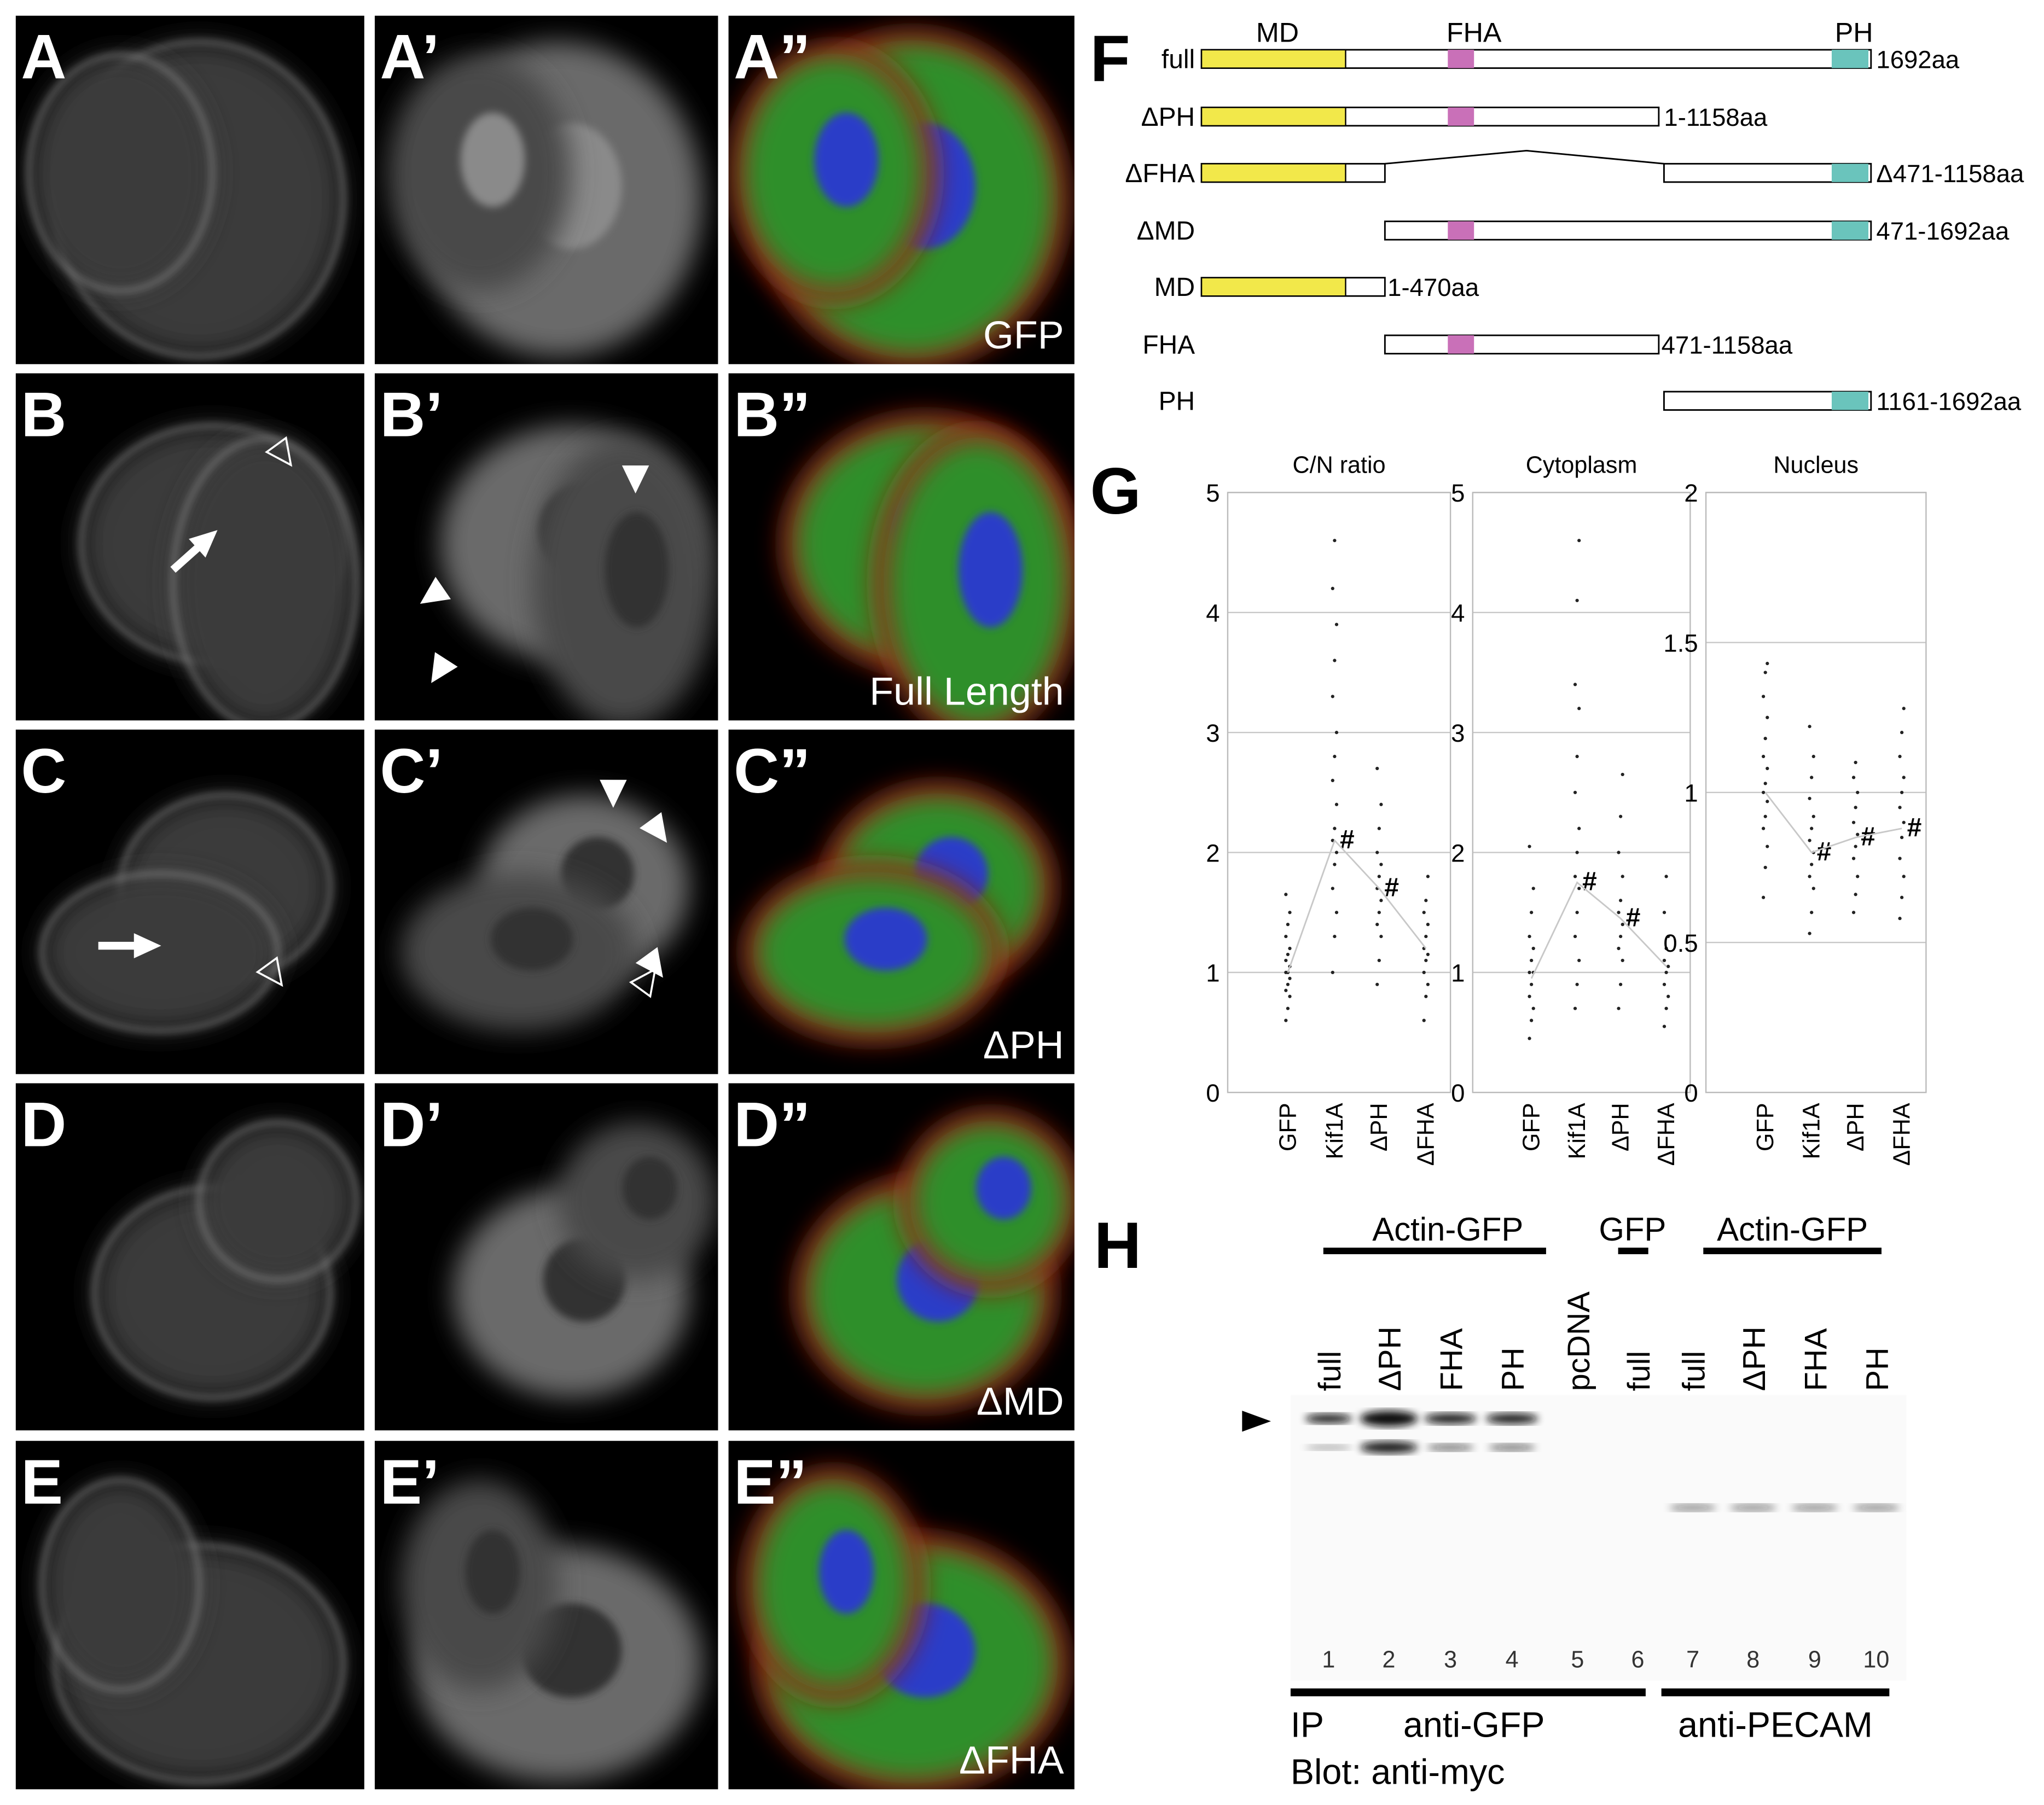  Describe the element at coordinates (1692, 1660) in the screenshot. I see `lane-number: 7` at that location.